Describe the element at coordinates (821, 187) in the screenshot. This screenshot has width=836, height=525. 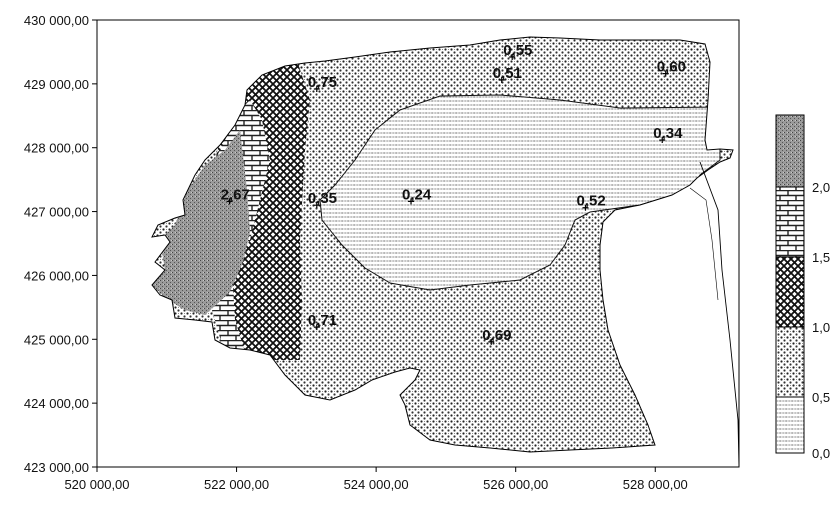
I see `legend-label: 2,0` at that location.